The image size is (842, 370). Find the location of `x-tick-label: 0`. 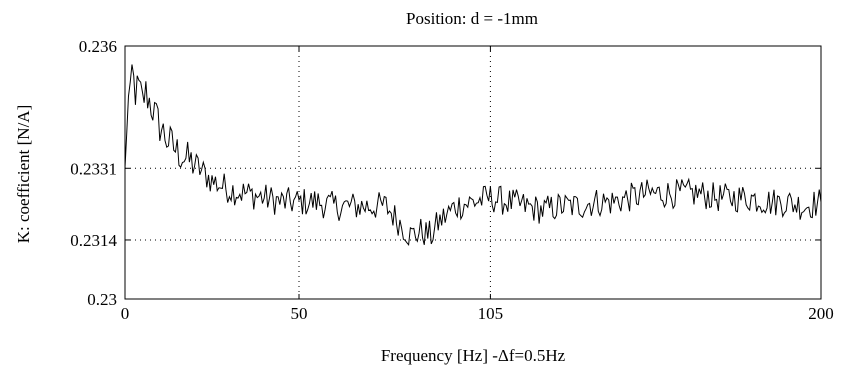

x-tick-label: 0 is located at coordinates (125, 313).